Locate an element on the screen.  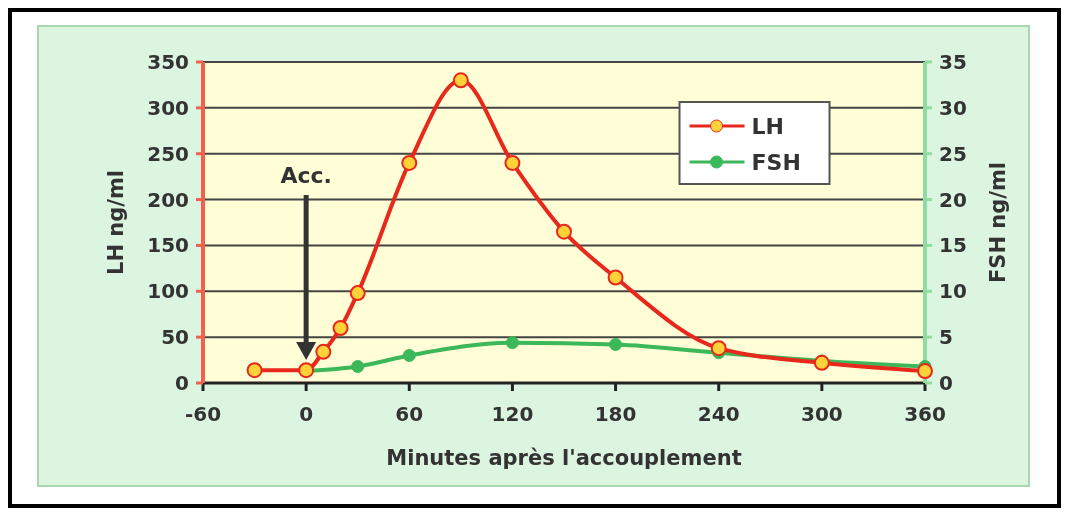
y-tick-label: 100 is located at coordinates (168, 291).